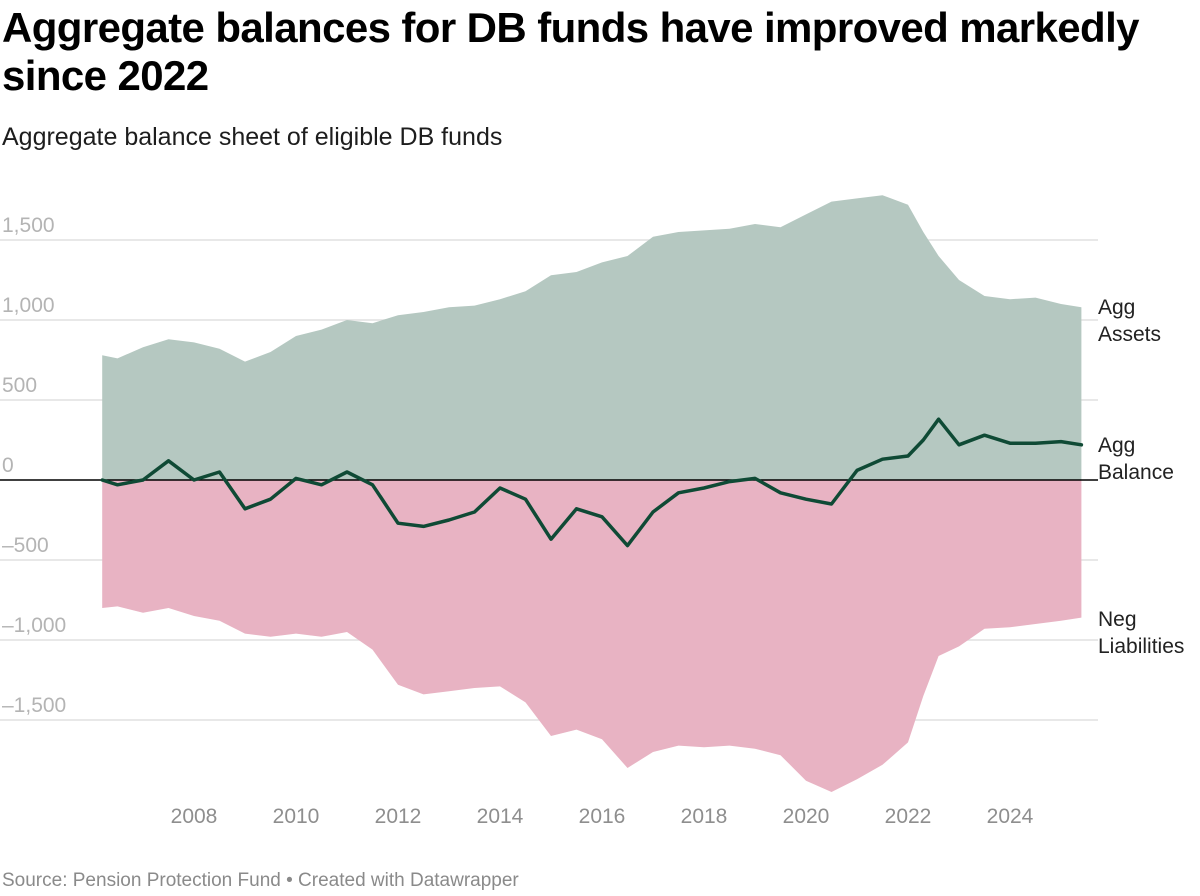 The image size is (1200, 896). I want to click on x-tick-label: 2022, so click(908, 816).